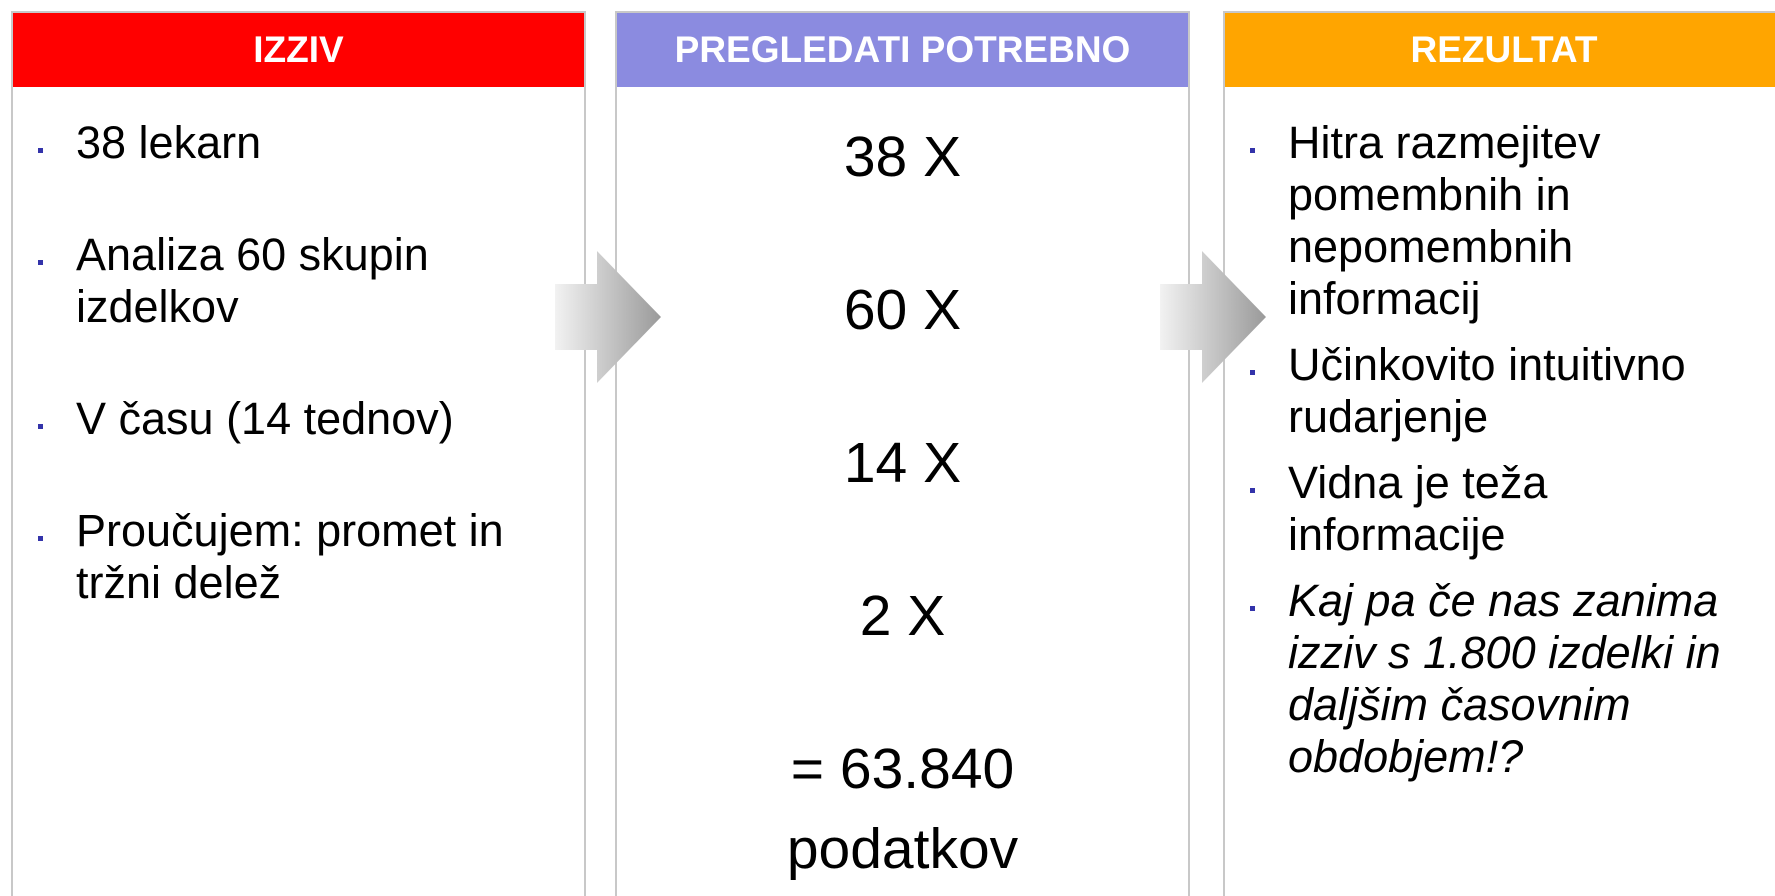 The image size is (1775, 896). Describe the element at coordinates (902, 157) in the screenshot. I see `list-item: 38 X` at that location.